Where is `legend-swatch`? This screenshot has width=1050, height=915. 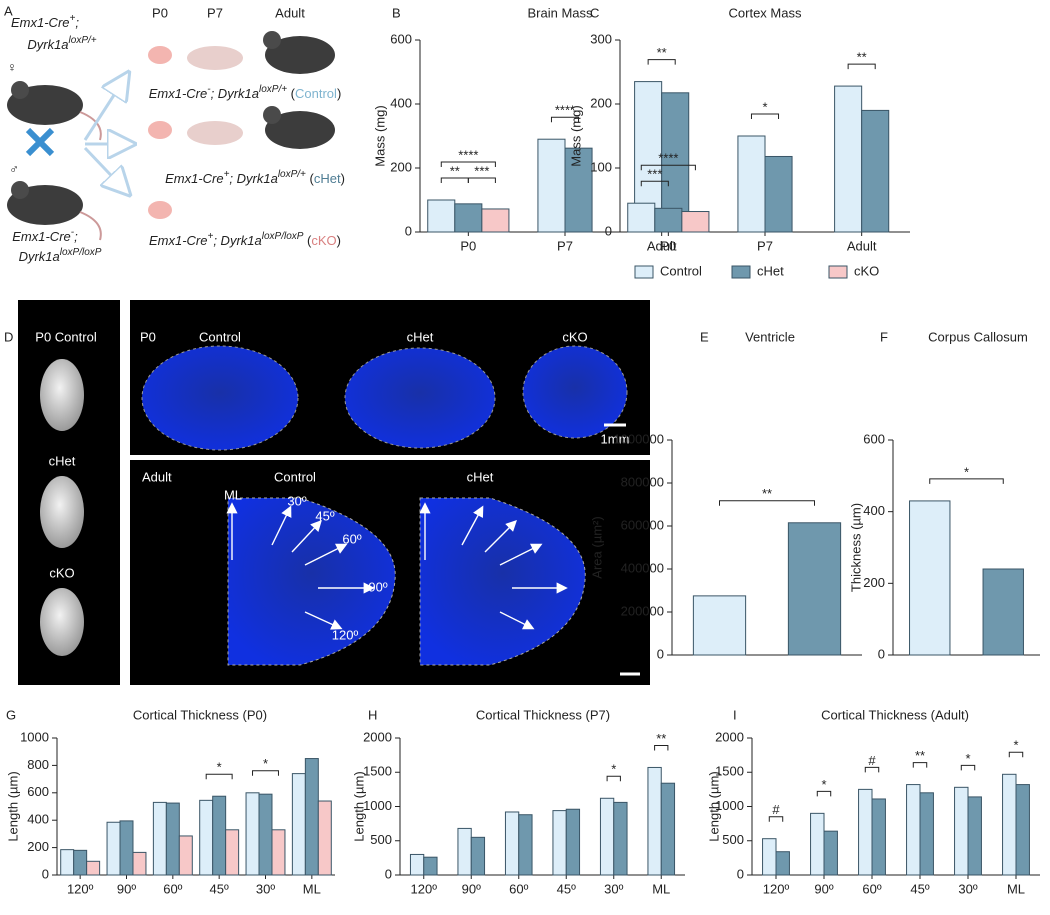 legend-swatch is located at coordinates (741, 272).